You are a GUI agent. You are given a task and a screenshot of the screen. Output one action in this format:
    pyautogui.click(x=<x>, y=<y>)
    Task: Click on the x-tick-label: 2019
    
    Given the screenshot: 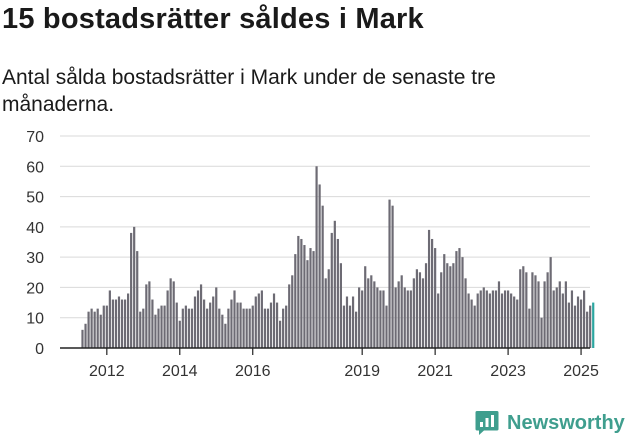 What is the action you would take?
    pyautogui.click(x=362, y=371)
    